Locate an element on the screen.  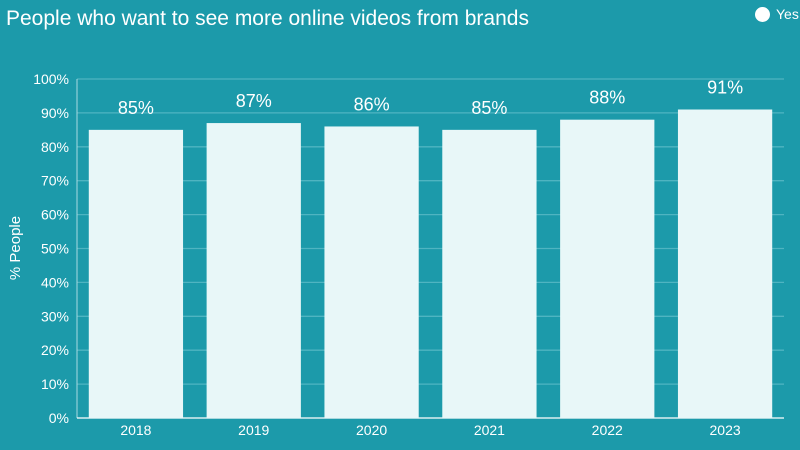
data-labels: 85% 87% 86% 85% 88% 91% is located at coordinates (430, 98).